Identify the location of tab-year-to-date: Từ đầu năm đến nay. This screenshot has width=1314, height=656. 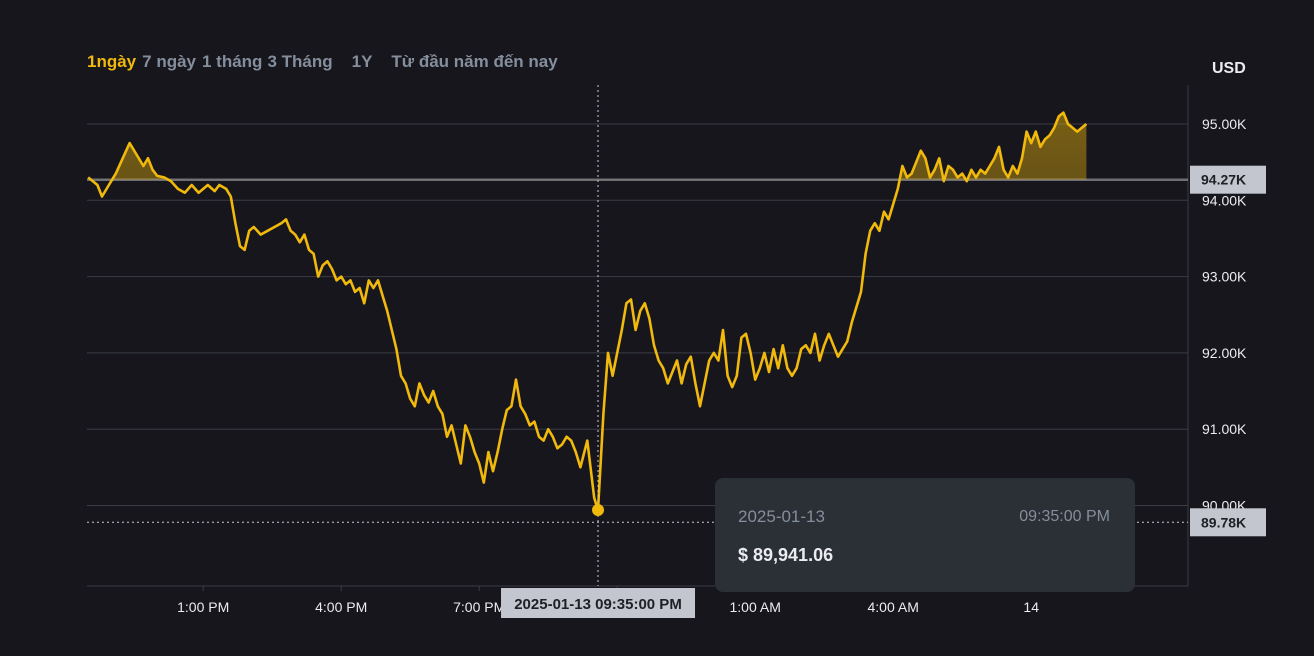
(474, 61).